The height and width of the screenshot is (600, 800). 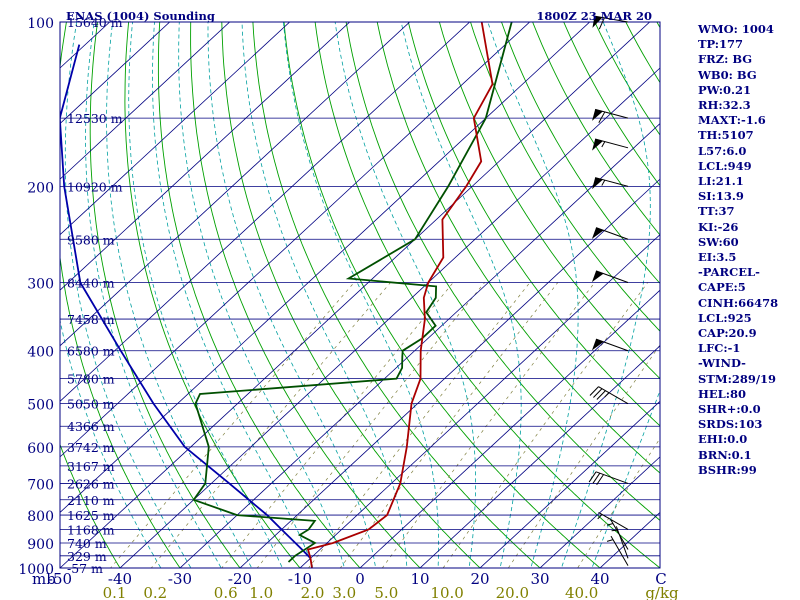 I want to click on mixing-ratio-label: 0.1, so click(x=115, y=592).